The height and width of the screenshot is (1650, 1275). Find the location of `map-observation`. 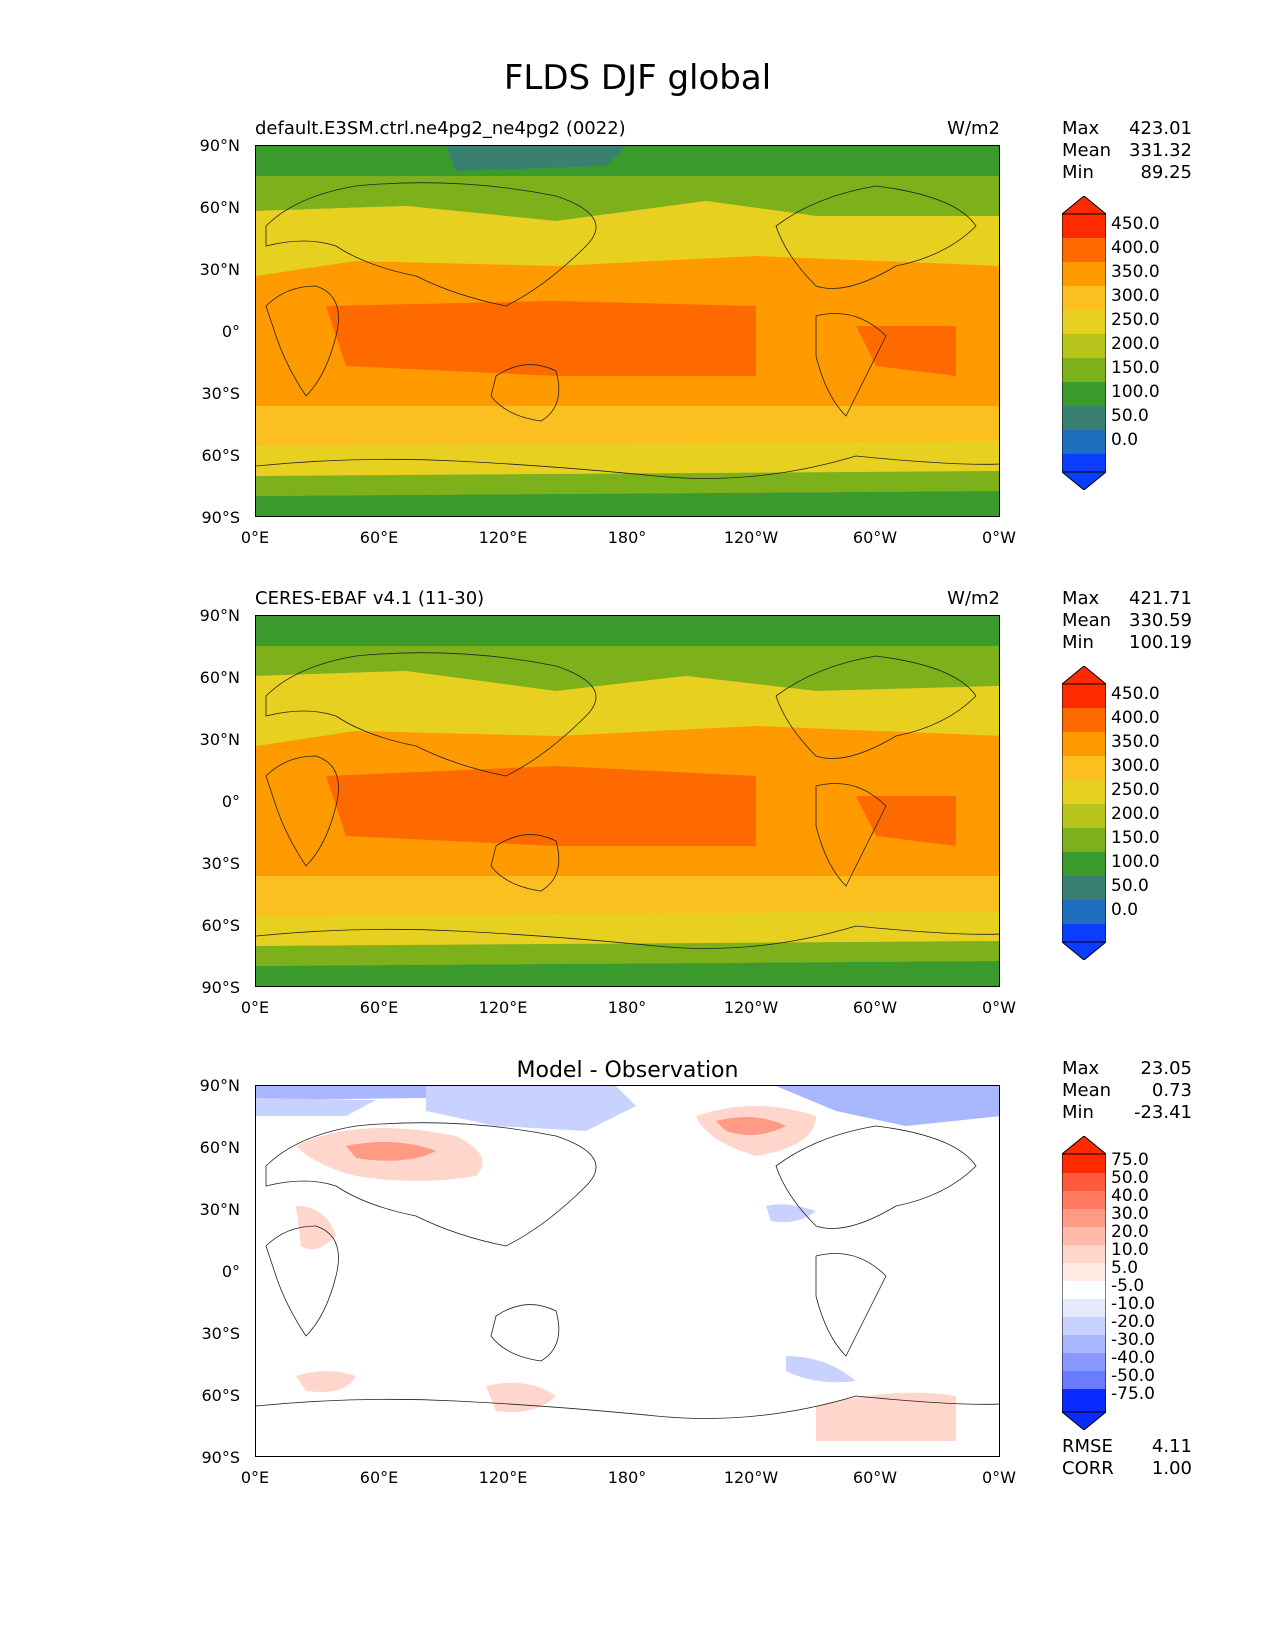

map-observation is located at coordinates (627, 801).